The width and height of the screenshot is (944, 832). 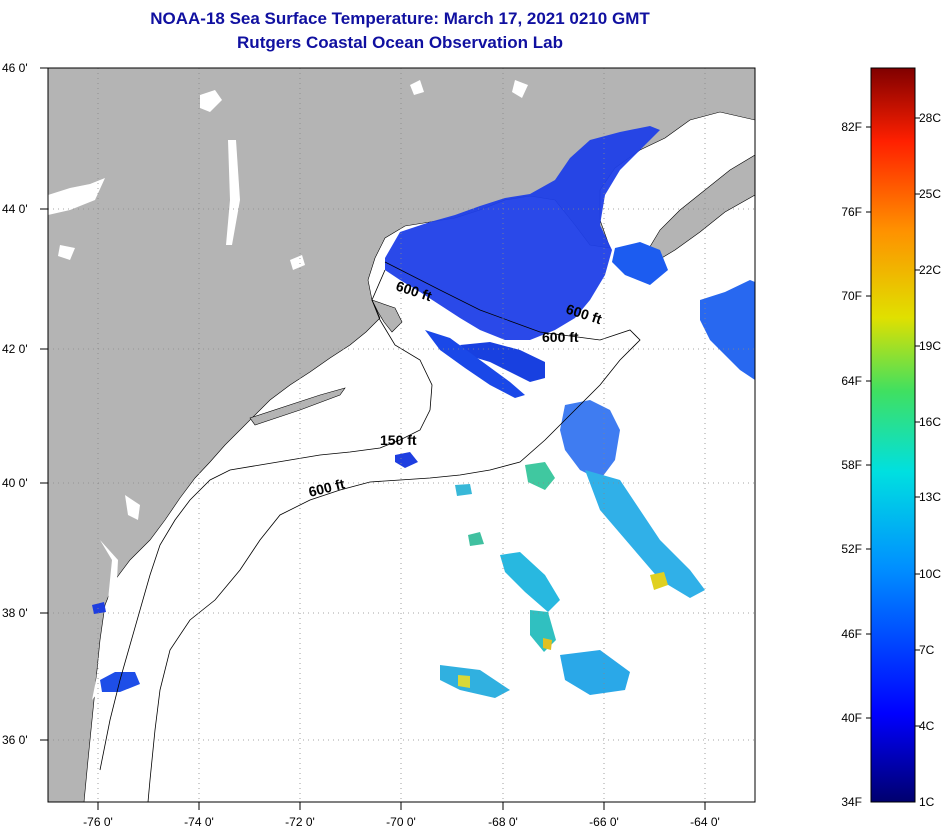 I want to click on colorbar-f-label: 52F, so click(x=851, y=549).